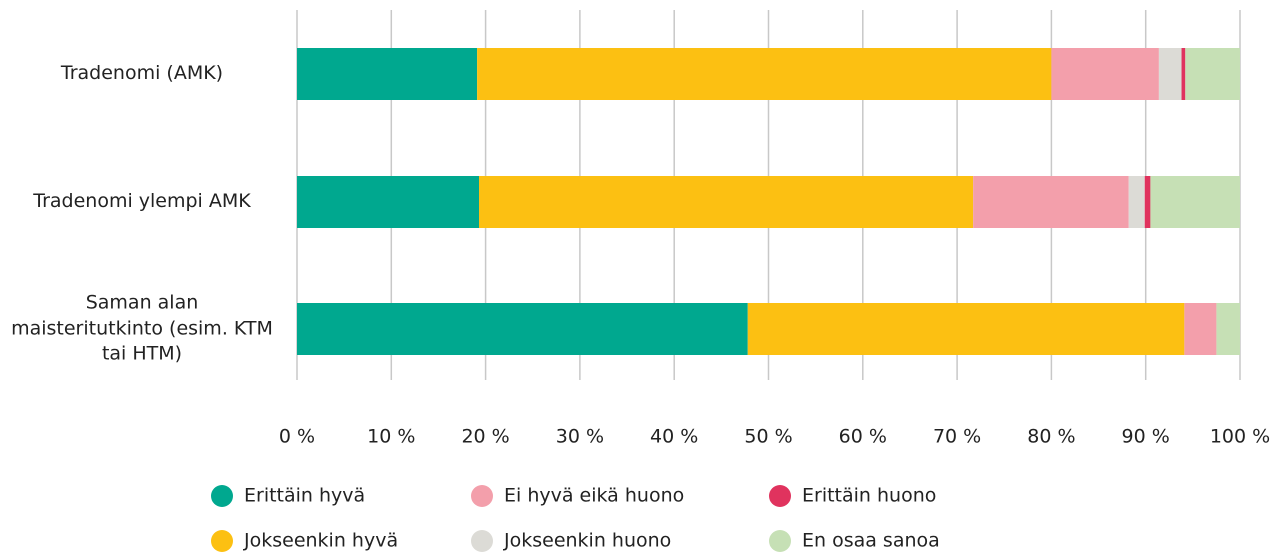 The width and height of the screenshot is (1282, 556). I want to click on category-label: Tradenomi ylempi AMK, so click(142, 201).